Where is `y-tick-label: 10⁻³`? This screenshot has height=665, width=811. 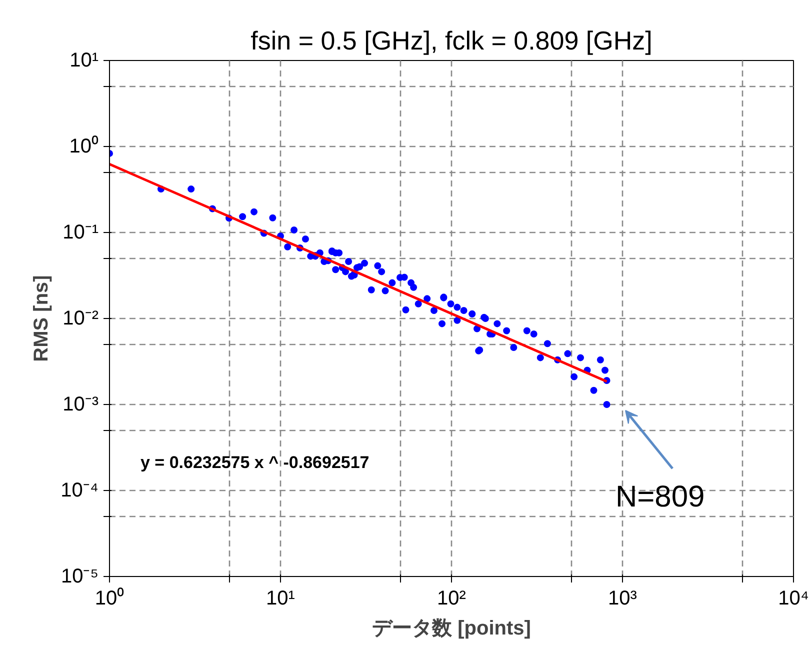 y-tick-label: 10⁻³ is located at coordinates (80, 405).